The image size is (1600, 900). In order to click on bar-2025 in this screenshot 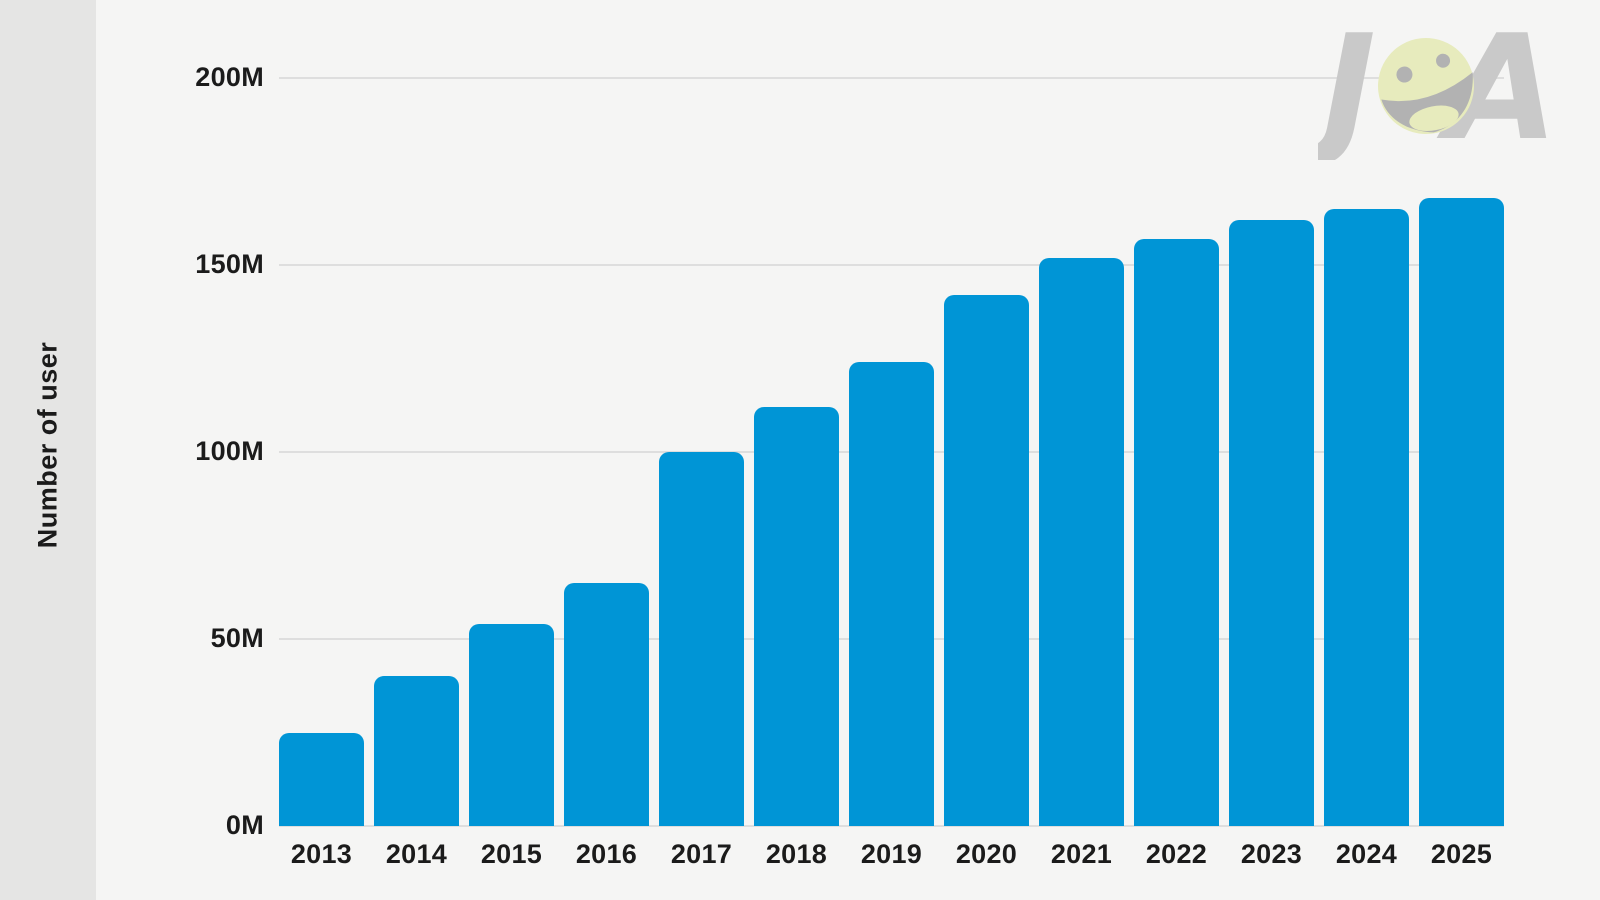, I will do `click(1461, 511)`.